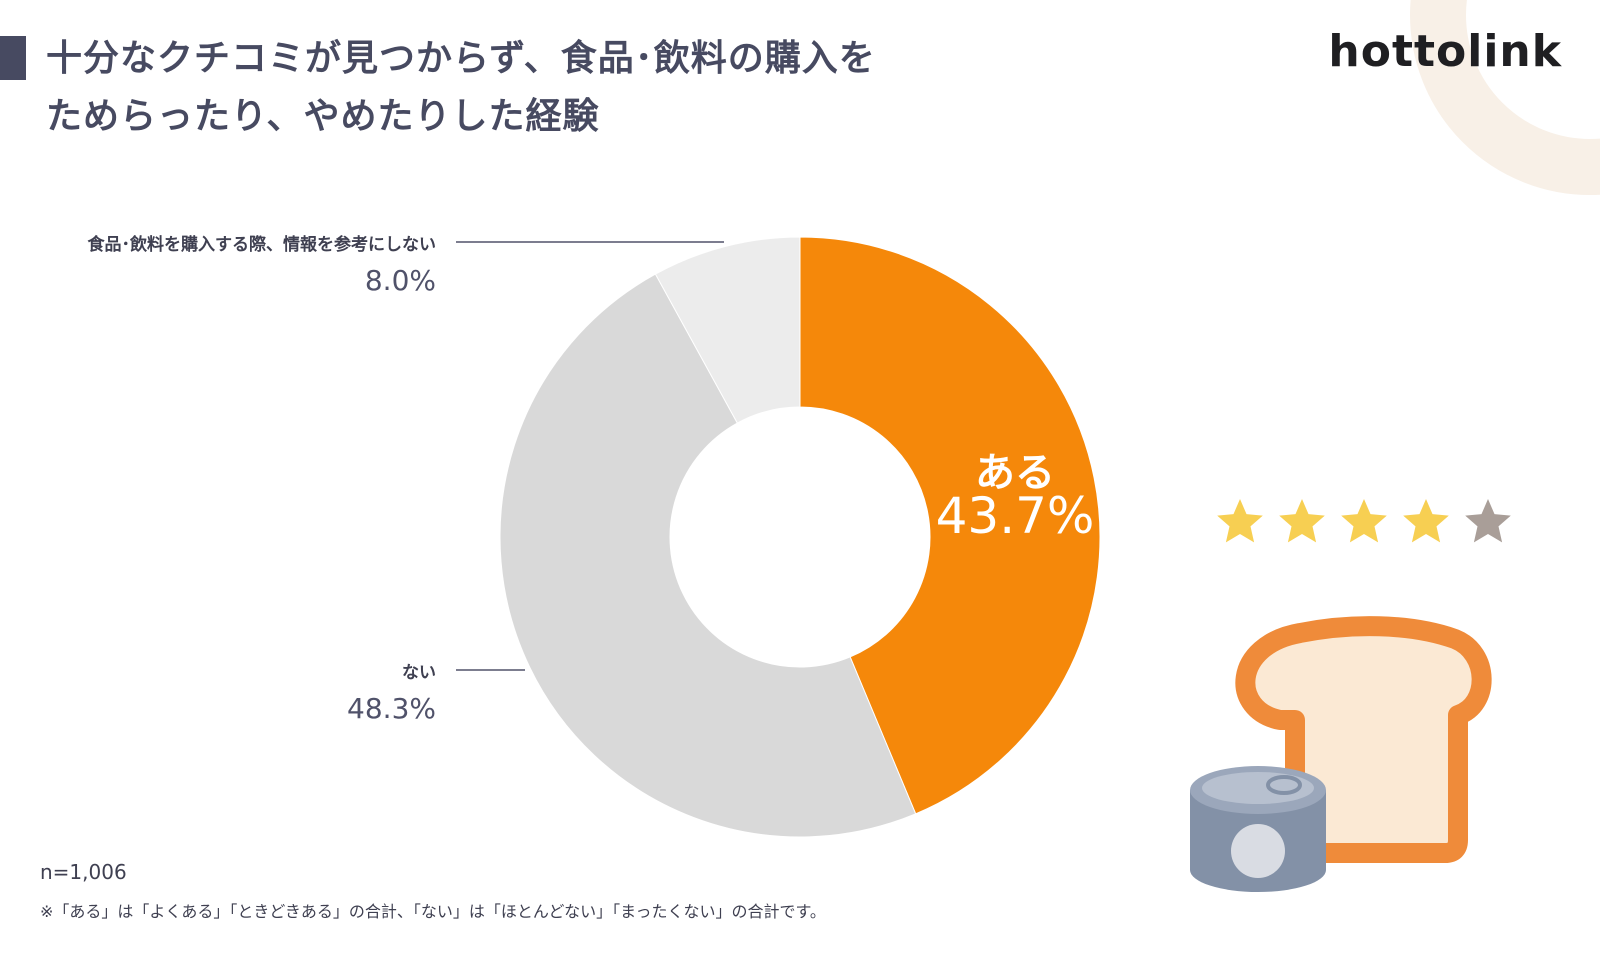 Image resolution: width=1600 pixels, height=980 pixels. Describe the element at coordinates (83, 872) in the screenshot. I see `sample-size: n=1,006` at that location.